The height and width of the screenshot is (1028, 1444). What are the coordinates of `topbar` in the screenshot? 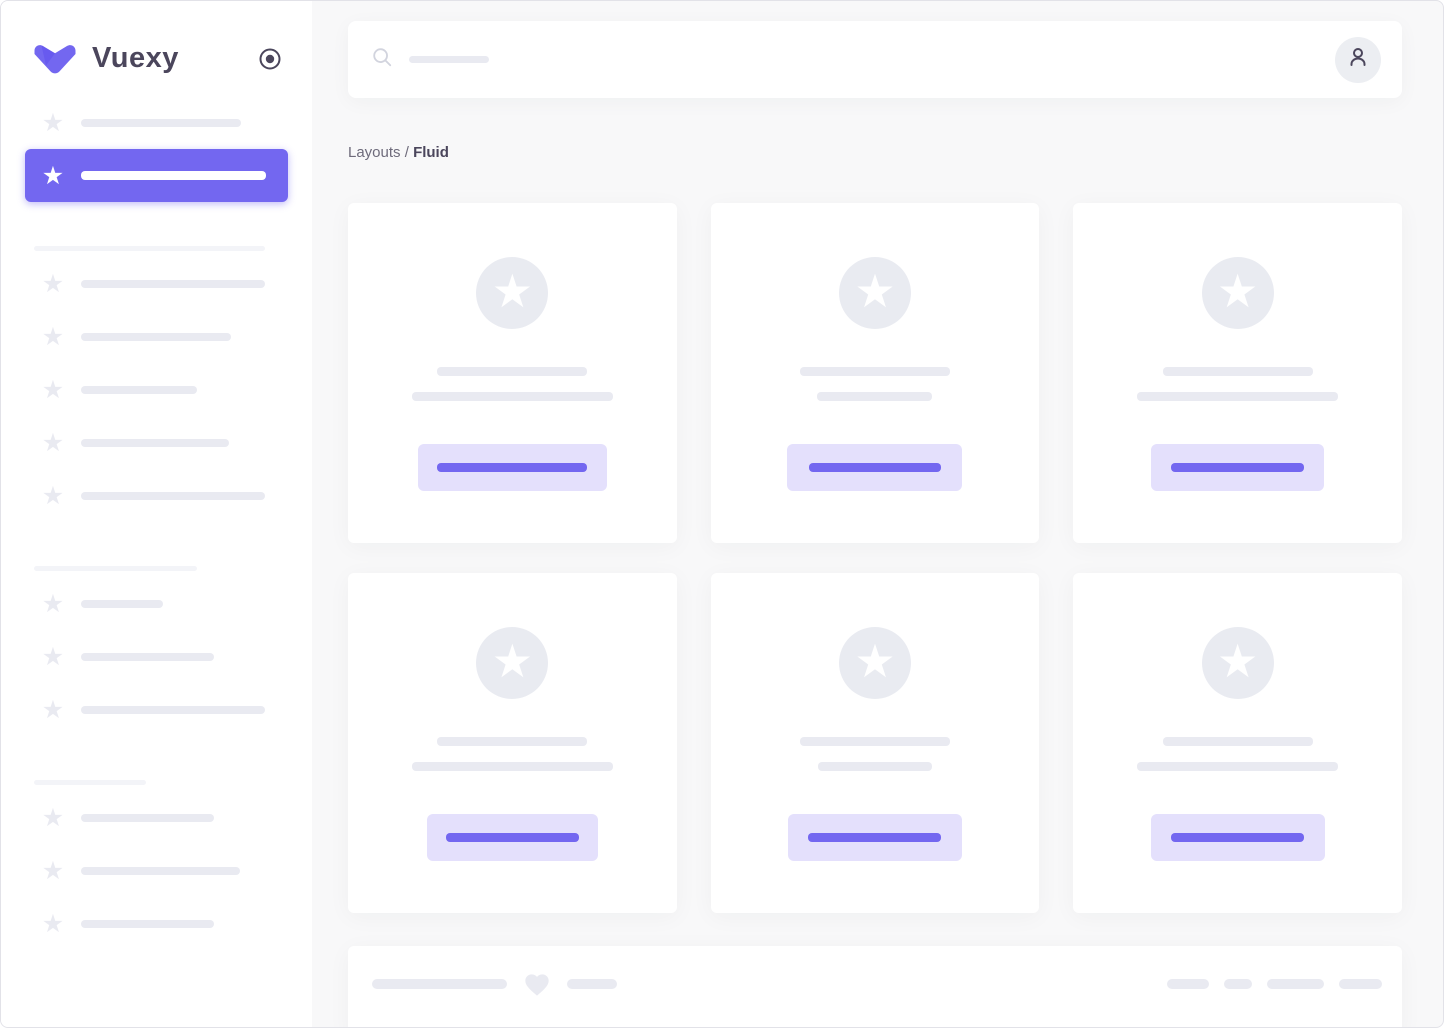 It's located at (875, 59).